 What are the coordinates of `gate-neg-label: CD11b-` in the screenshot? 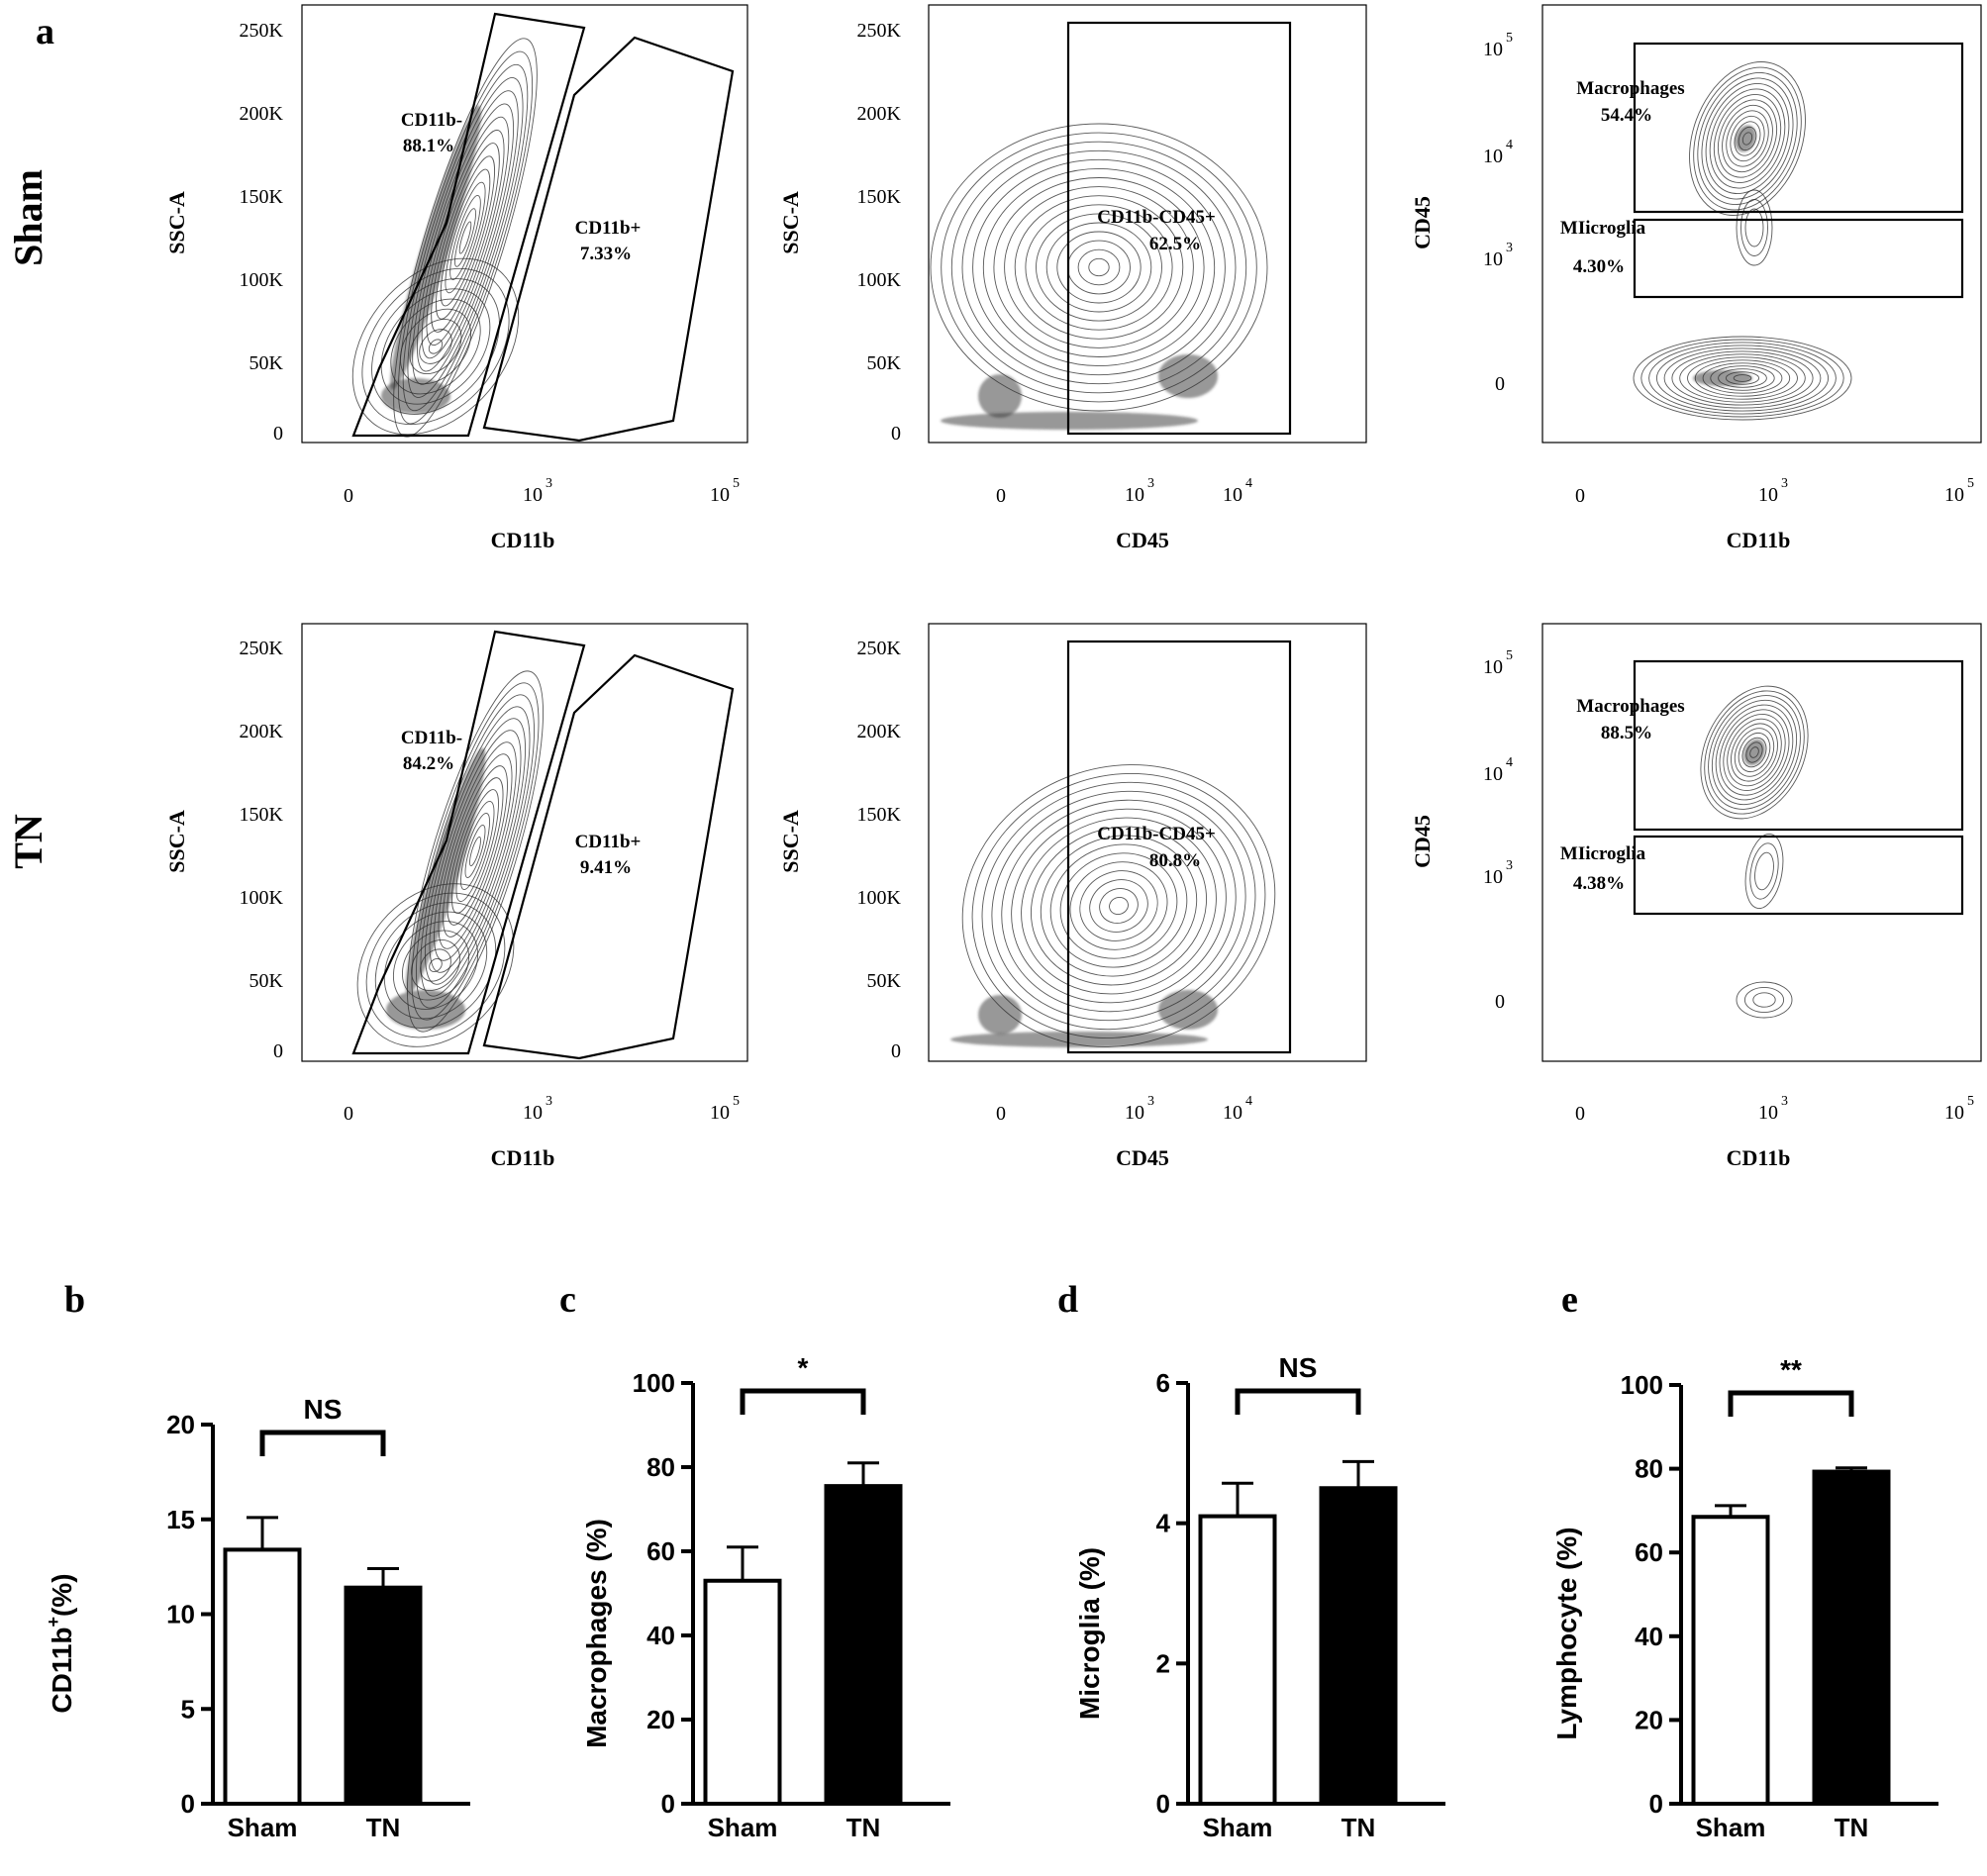 It's located at (431, 738).